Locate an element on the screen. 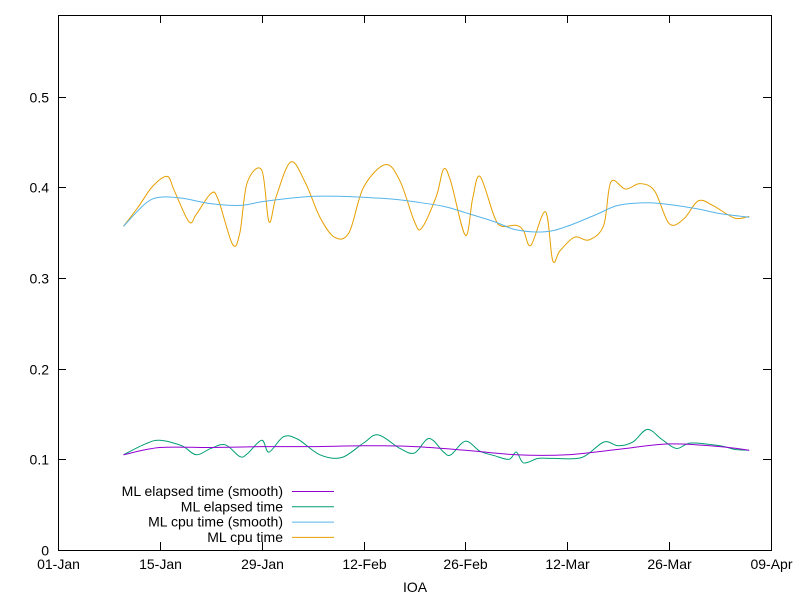 The image size is (800, 600). series-line-ml-elapsed-time is located at coordinates (436, 446).